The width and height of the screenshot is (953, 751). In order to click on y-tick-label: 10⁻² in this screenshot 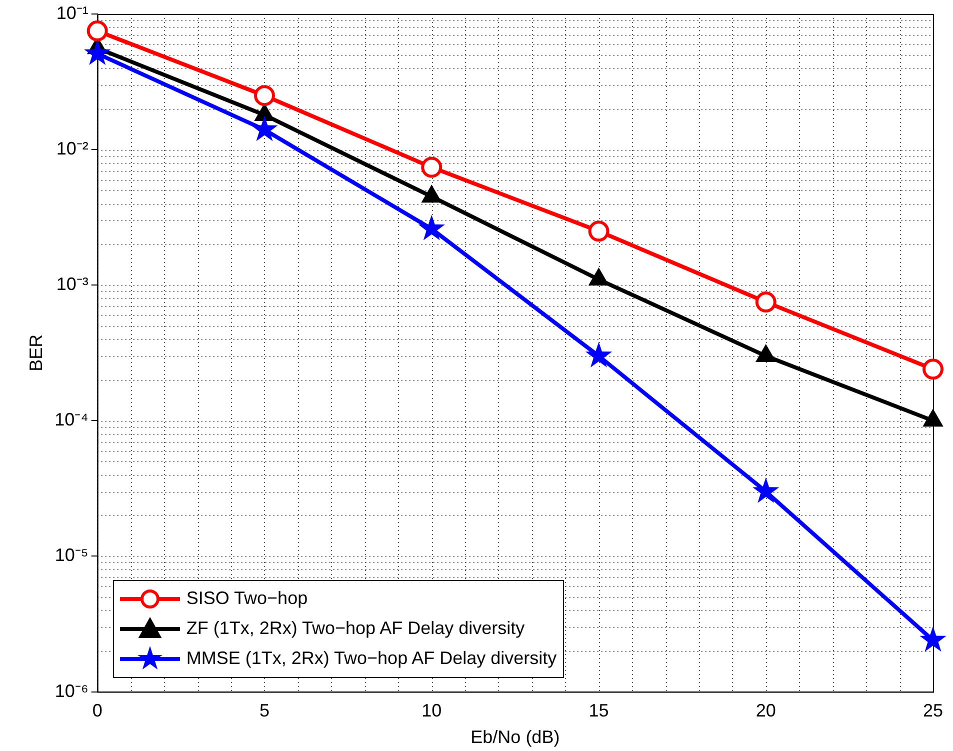, I will do `click(72, 148)`.